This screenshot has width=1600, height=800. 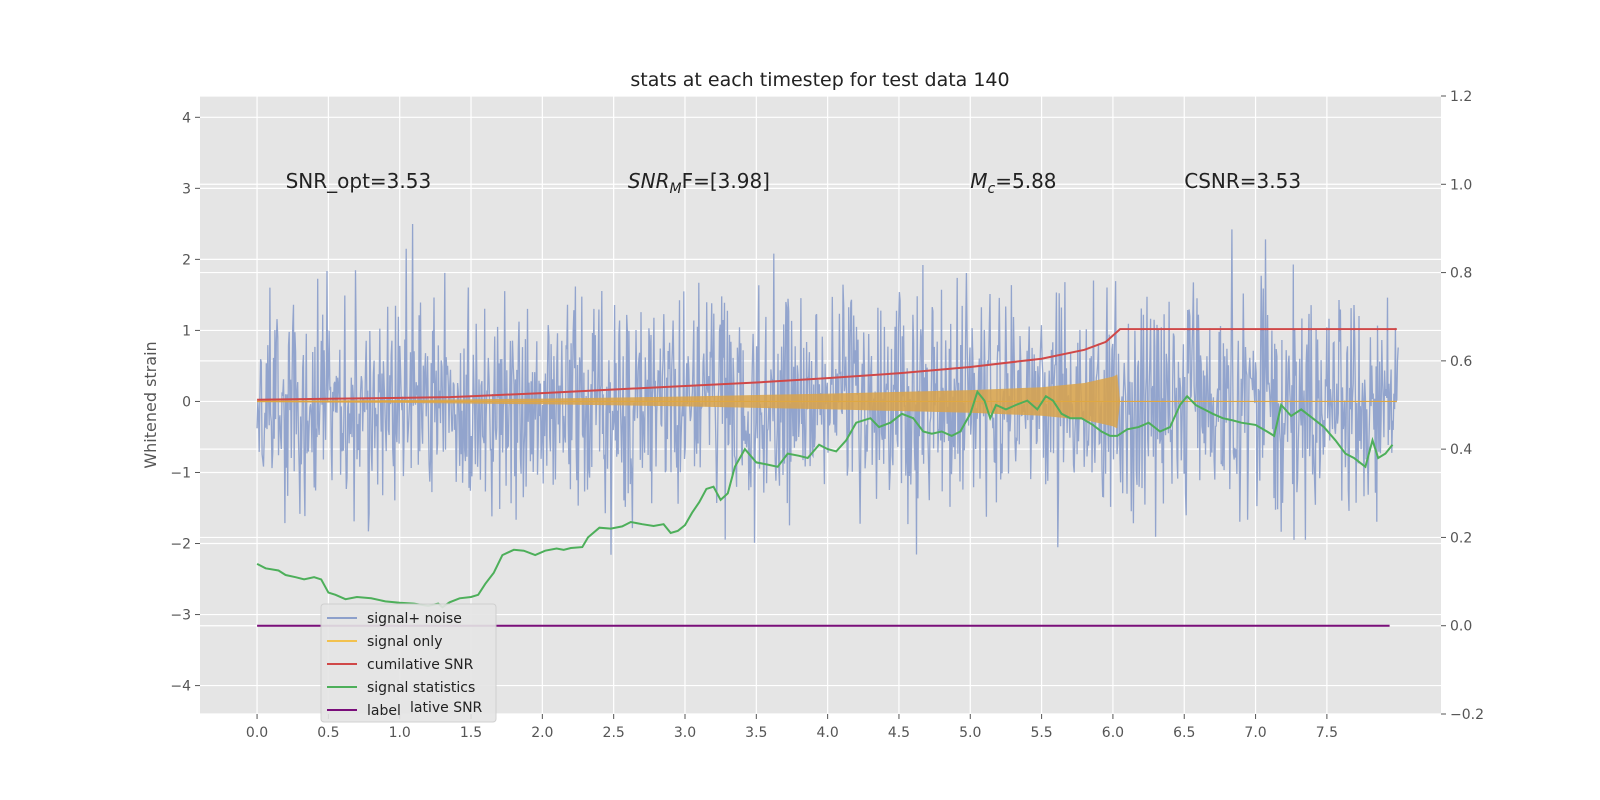 What do you see at coordinates (685, 733) in the screenshot?
I see `x-tick-label: 3.0` at bounding box center [685, 733].